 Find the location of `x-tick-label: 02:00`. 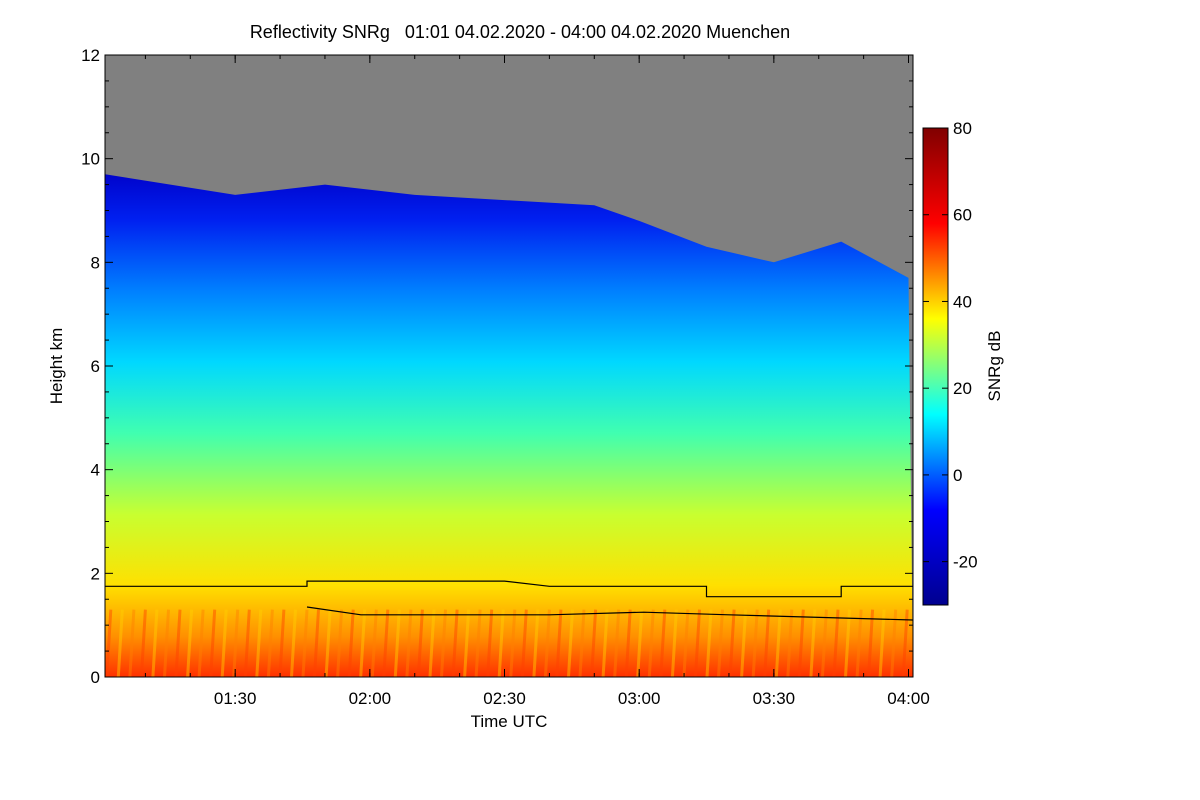

x-tick-label: 02:00 is located at coordinates (370, 698).